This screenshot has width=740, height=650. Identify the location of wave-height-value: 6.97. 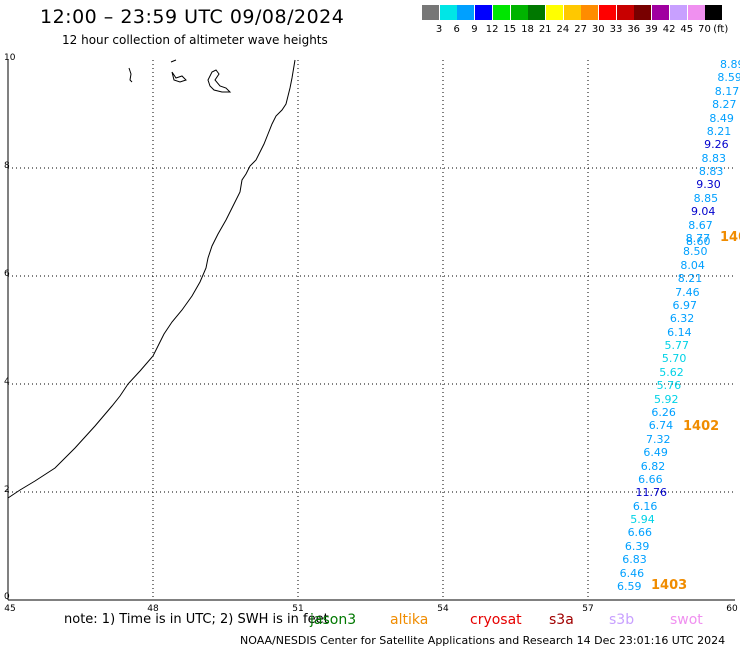
(684, 305).